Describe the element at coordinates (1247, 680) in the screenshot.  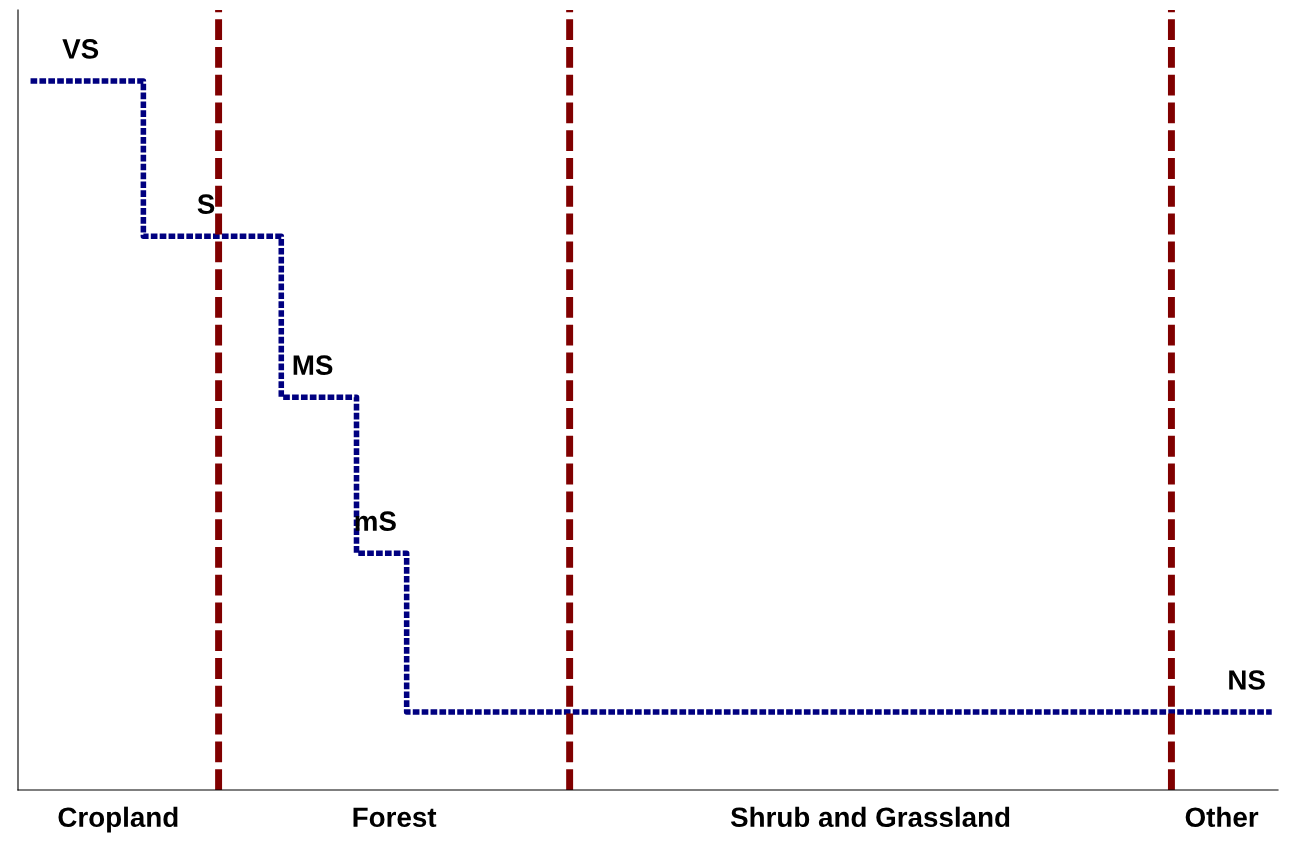
I see `annotation: NS` at that location.